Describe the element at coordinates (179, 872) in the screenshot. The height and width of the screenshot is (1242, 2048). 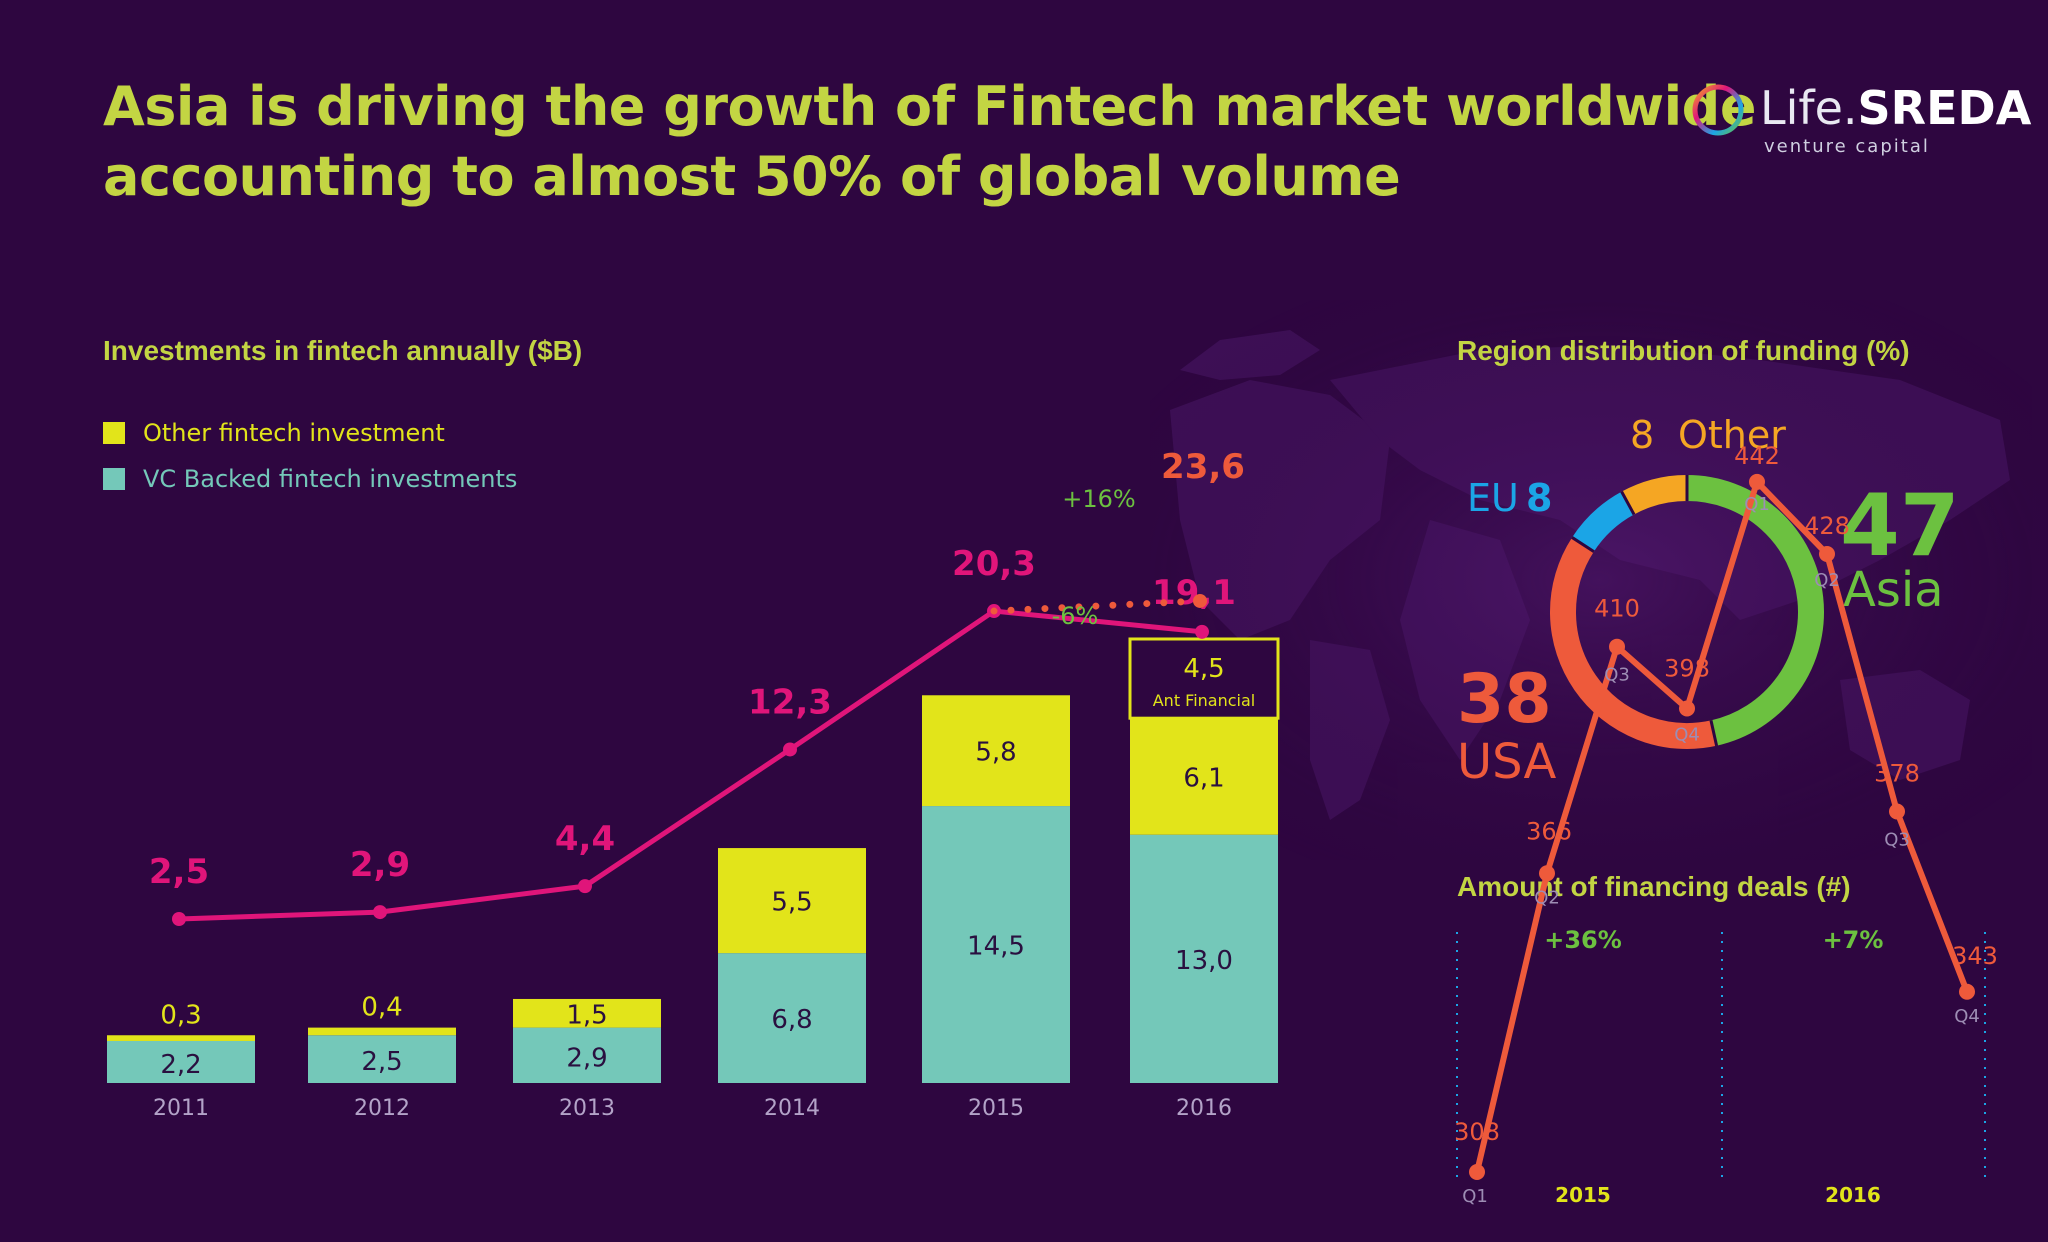
I see `total-label-2011: 2,5` at that location.